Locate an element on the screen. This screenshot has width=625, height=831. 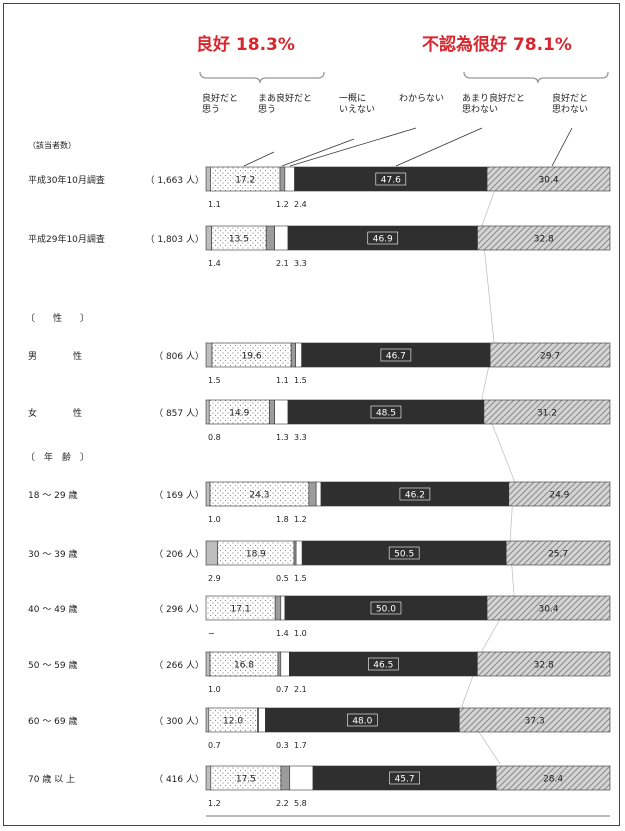
row-count: （ 206 人） is located at coordinates (179, 555).